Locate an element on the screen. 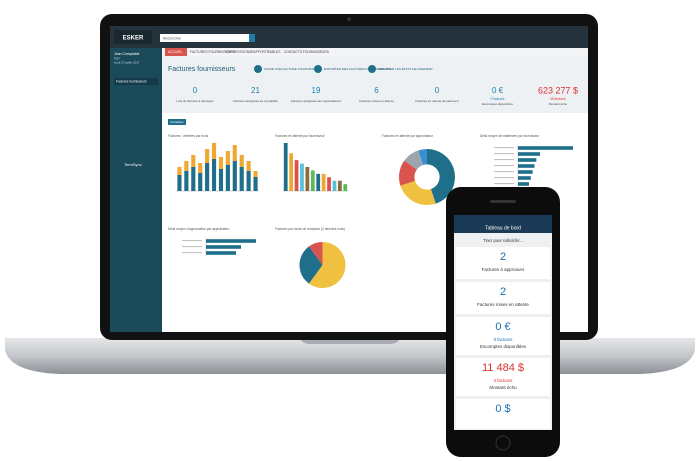  kpi-sub: 0 factures is located at coordinates (498, 99).